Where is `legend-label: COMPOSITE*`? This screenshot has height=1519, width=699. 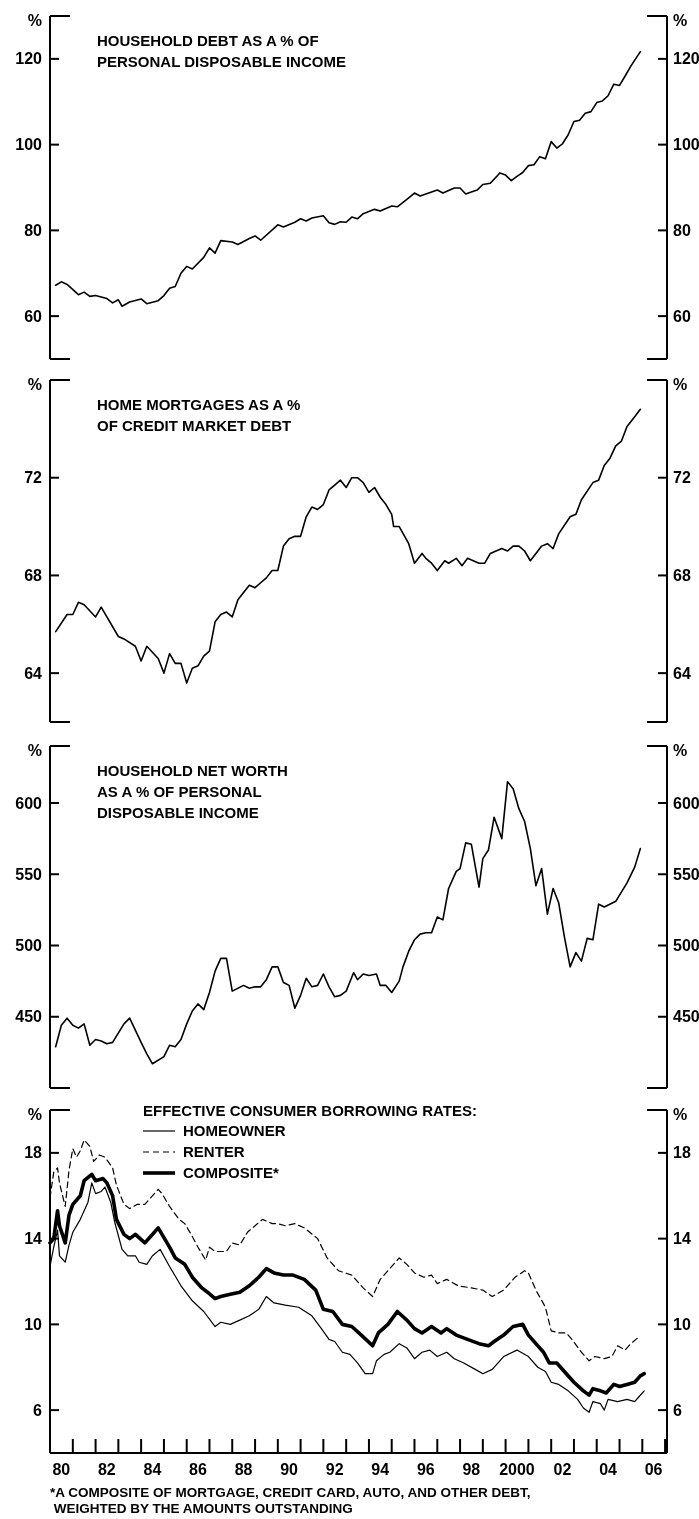 legend-label: COMPOSITE* is located at coordinates (231, 1173).